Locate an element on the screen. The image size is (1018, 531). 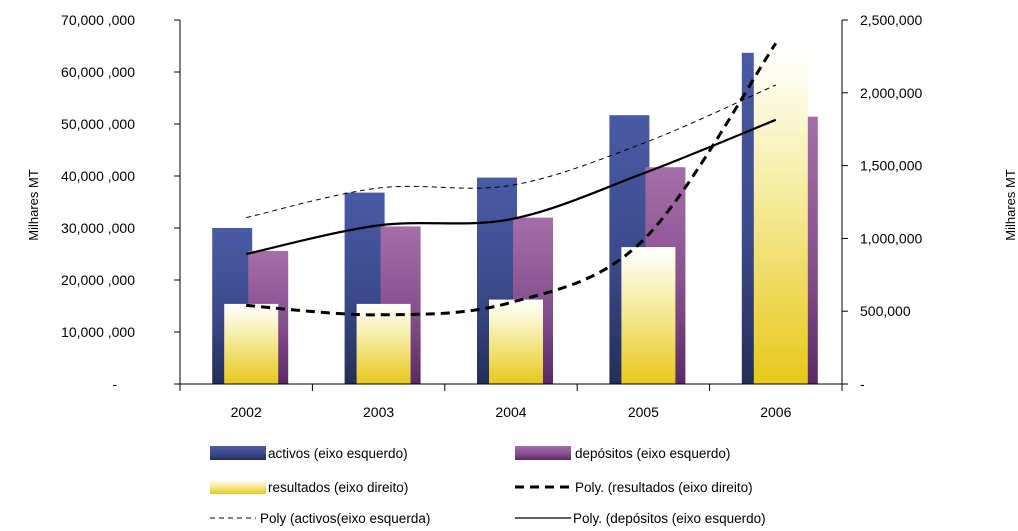
legend-swatch-activos is located at coordinates (238, 453).